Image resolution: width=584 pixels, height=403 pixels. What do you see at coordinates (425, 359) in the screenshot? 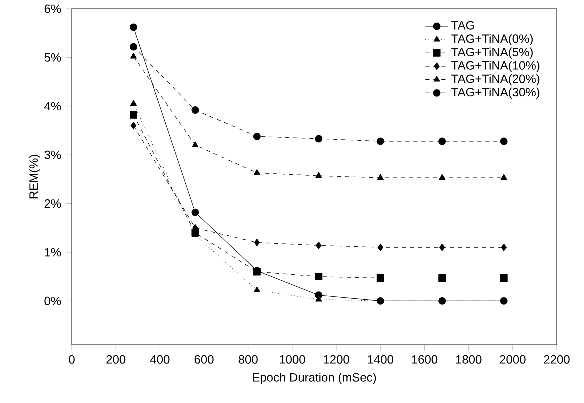
I see `x-tick-label: 1600` at bounding box center [425, 359].